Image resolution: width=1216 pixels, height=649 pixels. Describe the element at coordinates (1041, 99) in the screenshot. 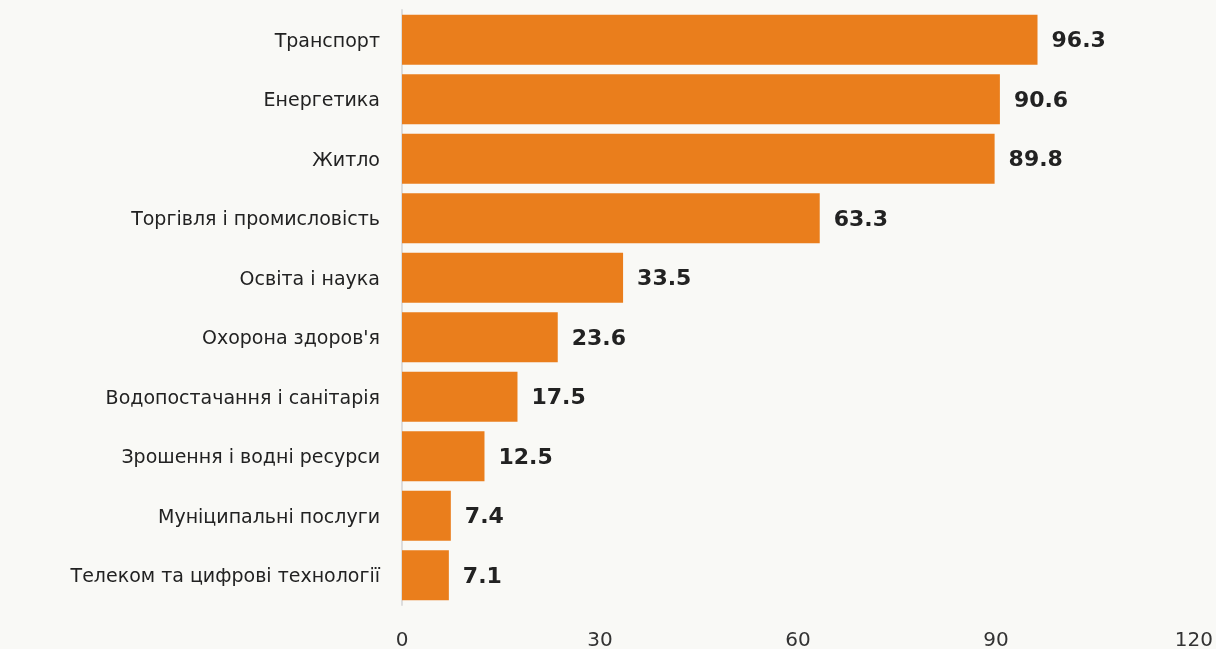

I see `data-label: 90.6` at that location.